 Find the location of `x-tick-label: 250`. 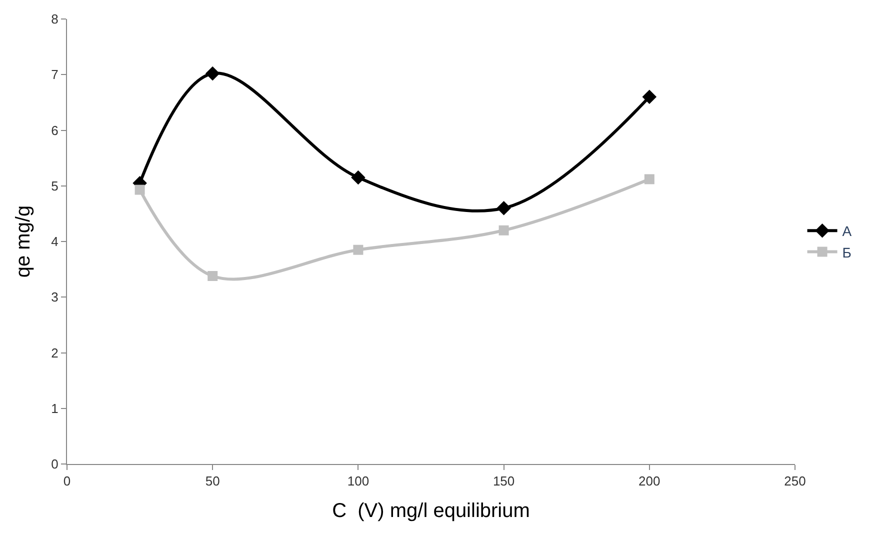

x-tick-label: 250 is located at coordinates (795, 481).